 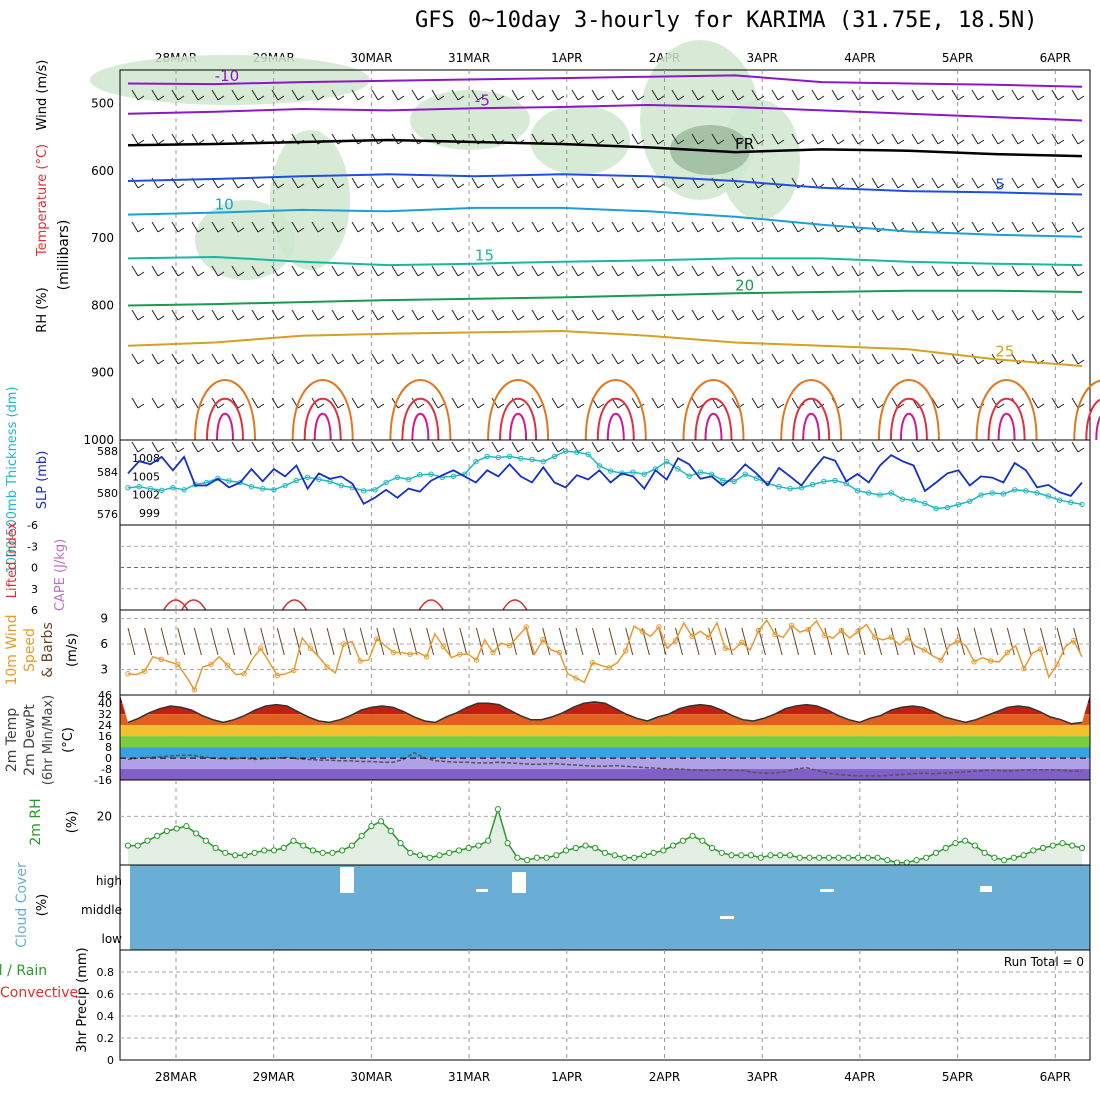 I want to click on isotherm-label: 25, so click(x=1004, y=351).